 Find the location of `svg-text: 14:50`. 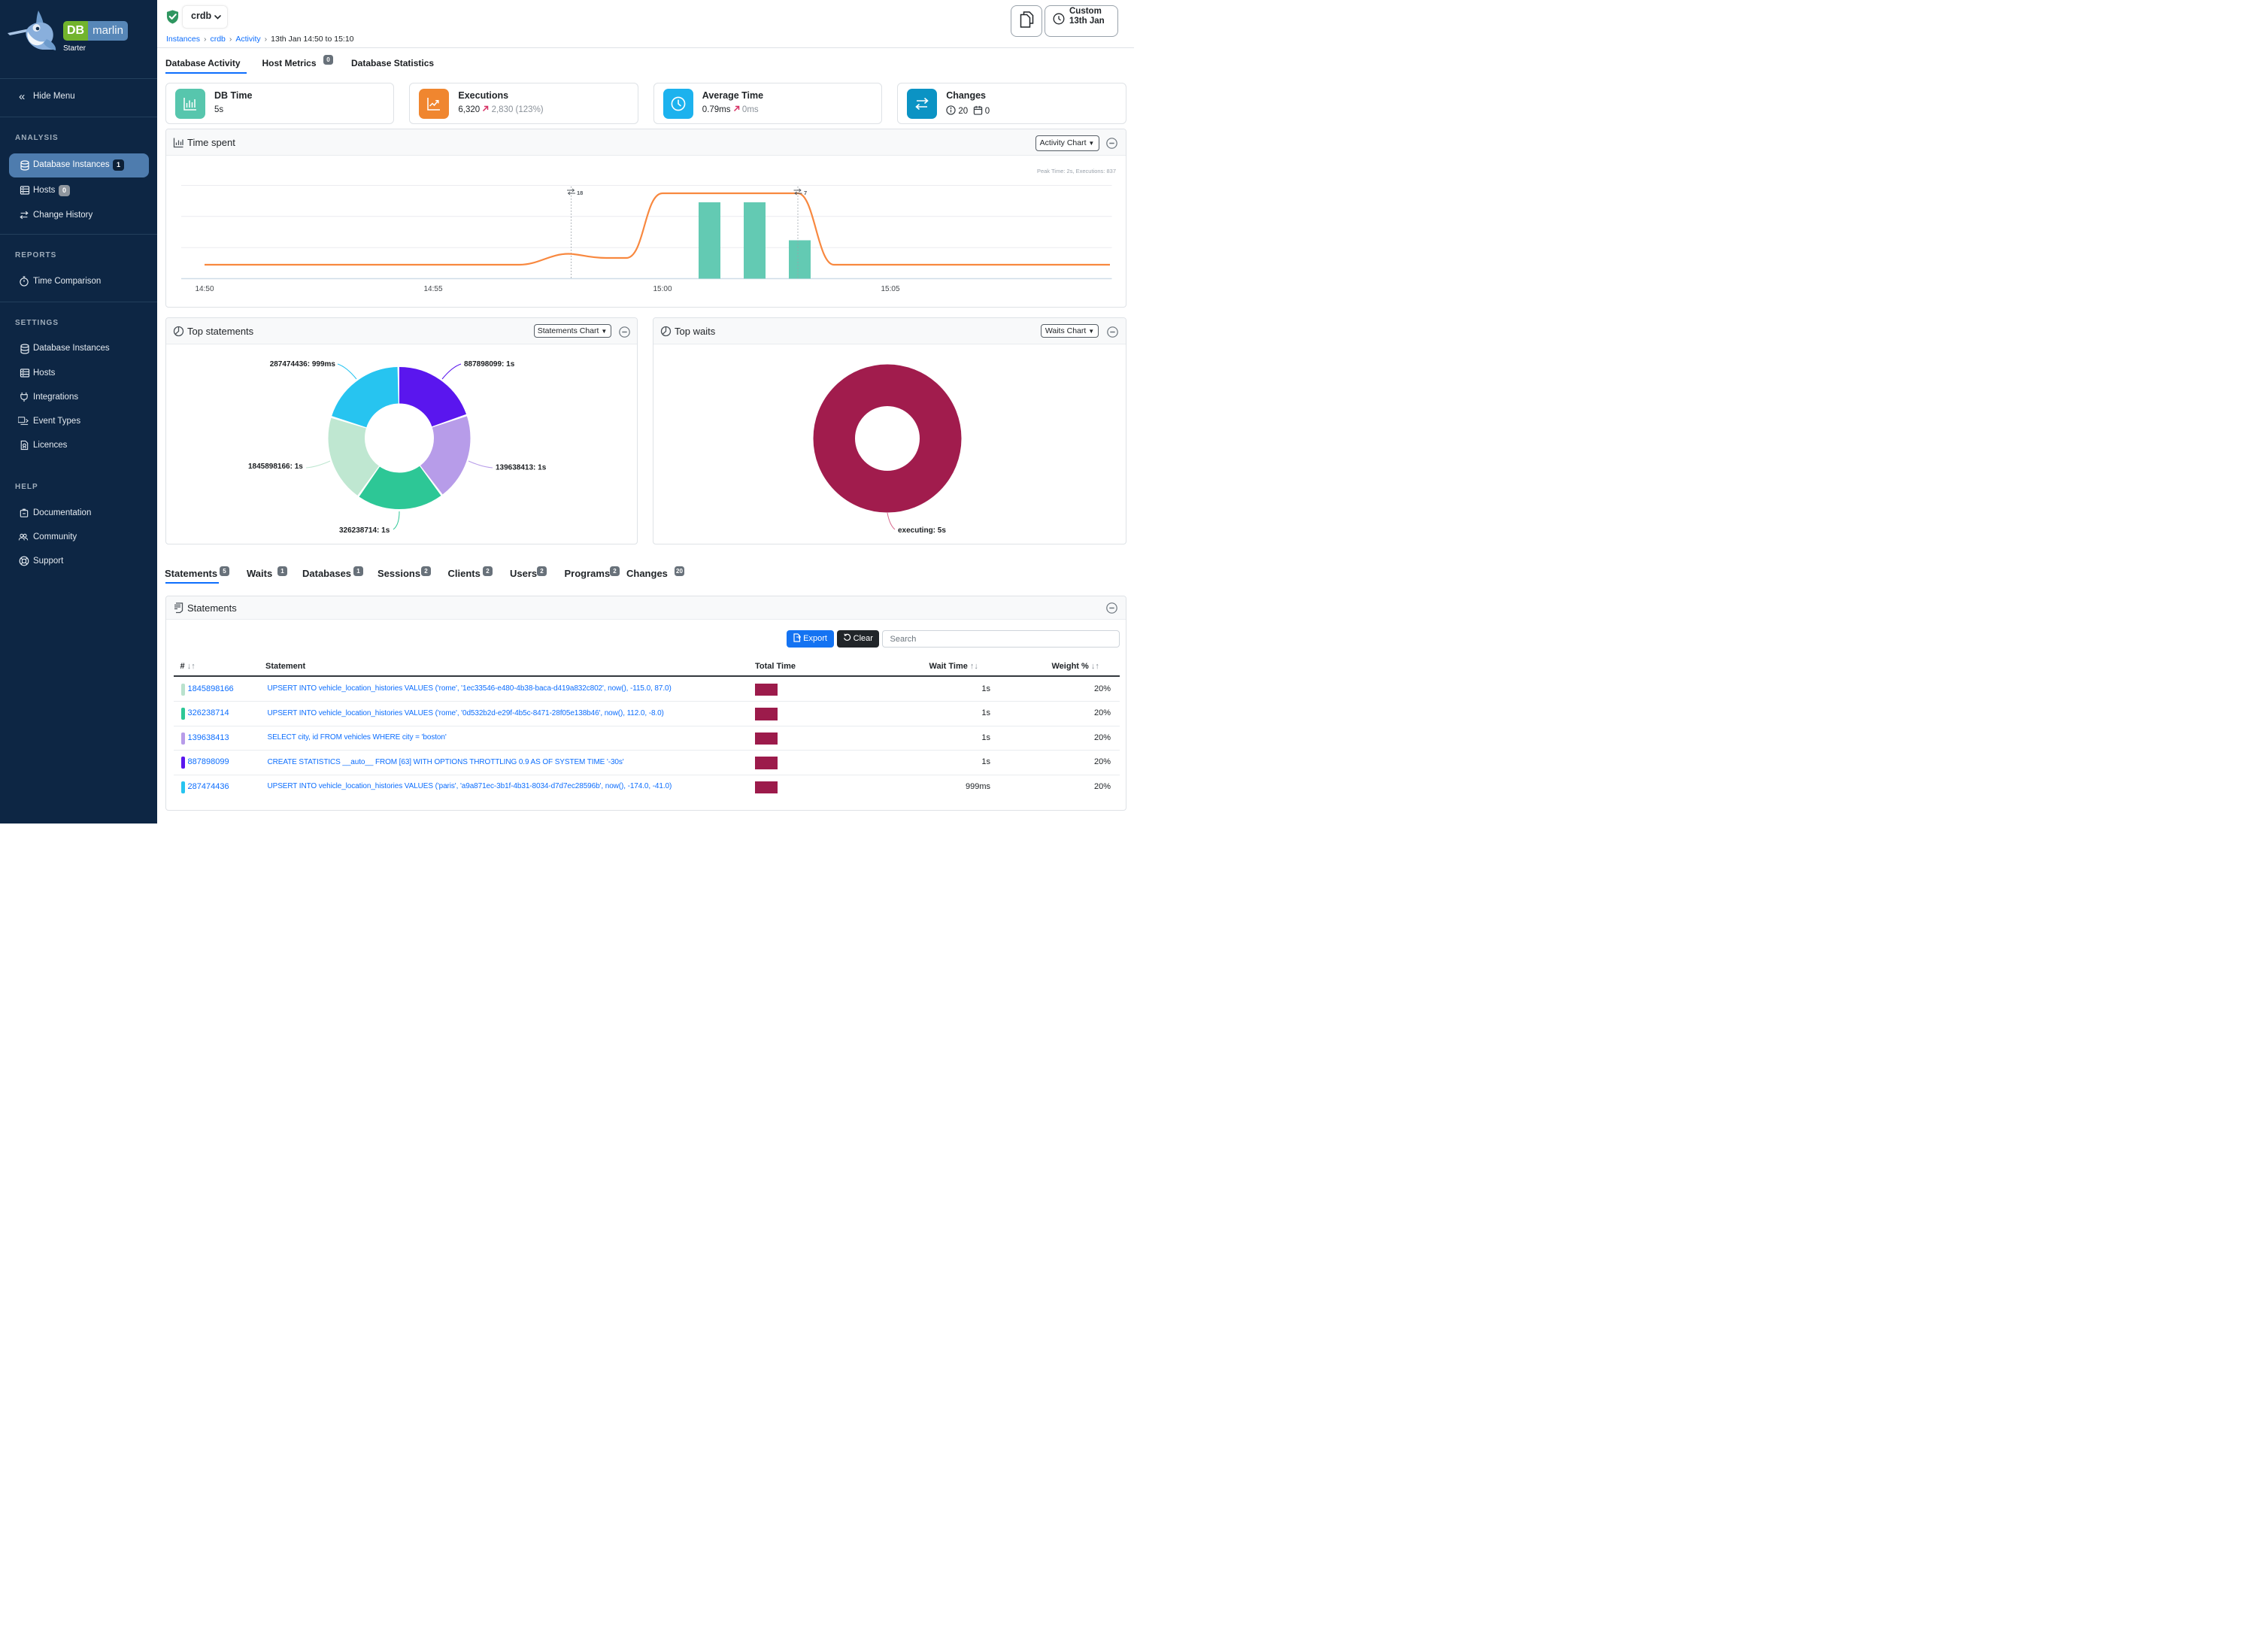

svg-text: 14:50 is located at coordinates (204, 289).